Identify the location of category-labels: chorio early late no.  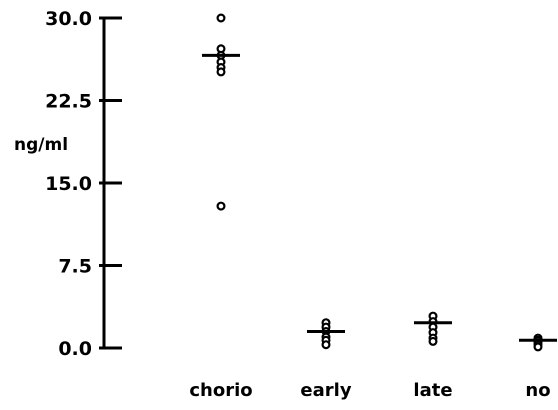
(369, 390).